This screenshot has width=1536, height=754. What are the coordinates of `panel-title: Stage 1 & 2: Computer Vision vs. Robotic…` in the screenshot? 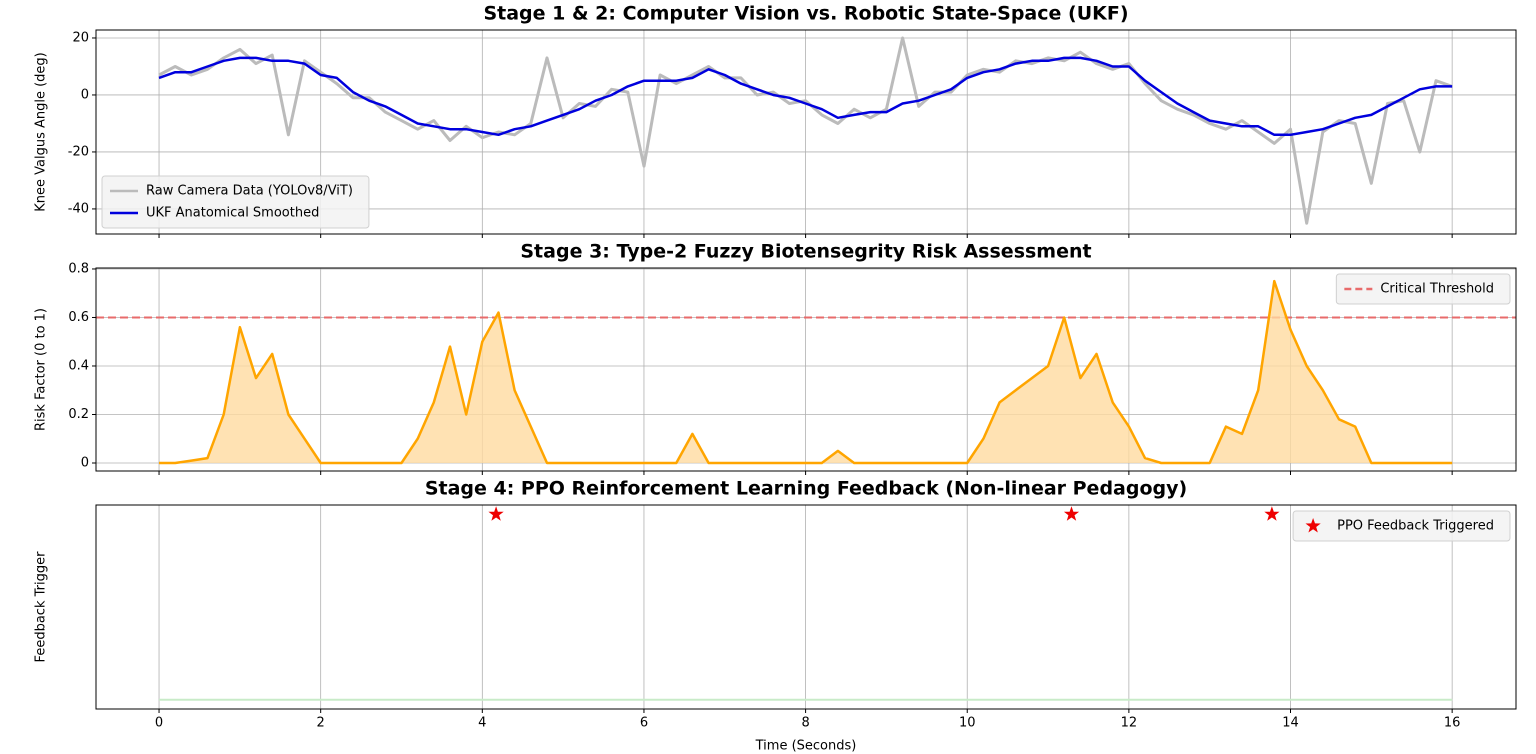 It's located at (805, 14).